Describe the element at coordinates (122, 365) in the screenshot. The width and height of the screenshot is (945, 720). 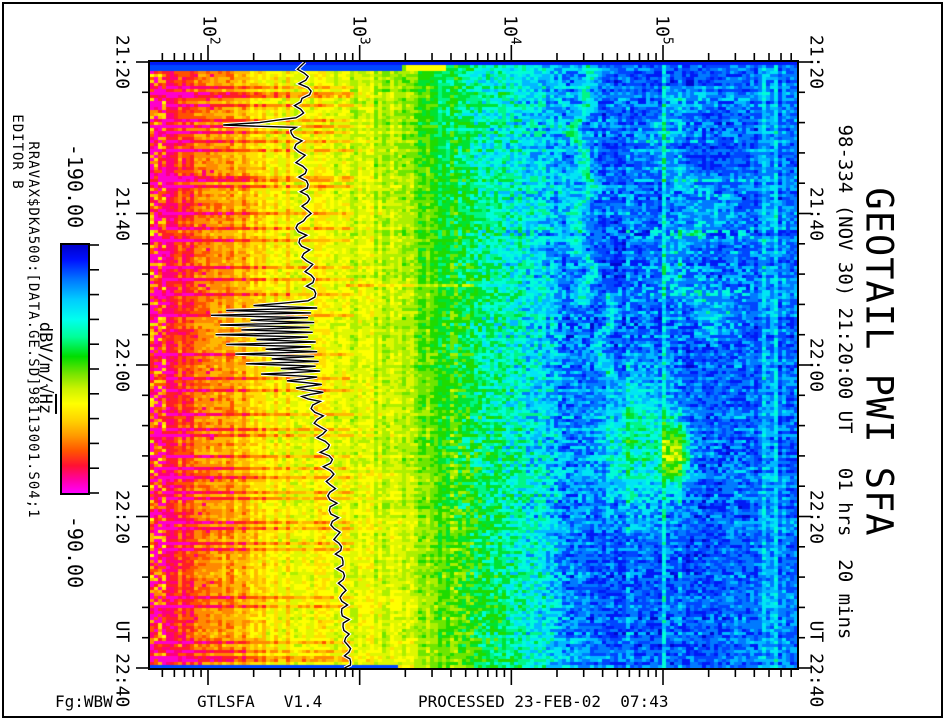
I see `time-label-left-2200: 22:00` at that location.